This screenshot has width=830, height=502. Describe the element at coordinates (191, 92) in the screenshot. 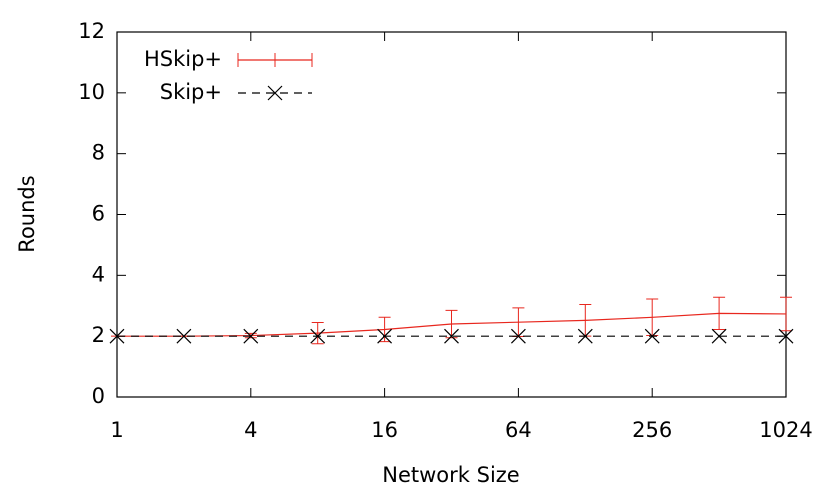

I see `legend-label: Skip+` at that location.